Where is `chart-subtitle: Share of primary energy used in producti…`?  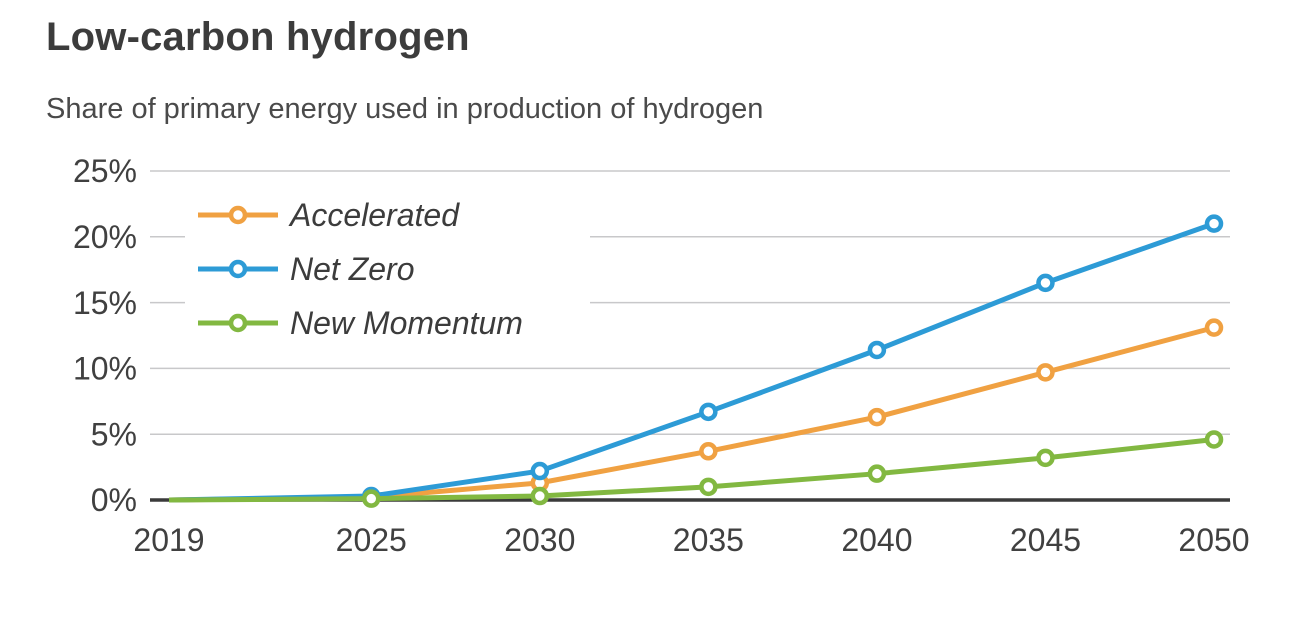
chart-subtitle: Share of primary energy used in producti… is located at coordinates (405, 109).